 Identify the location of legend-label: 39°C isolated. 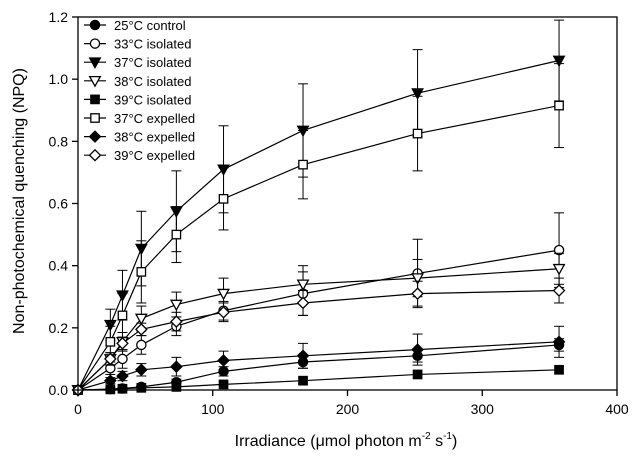
(152, 99).